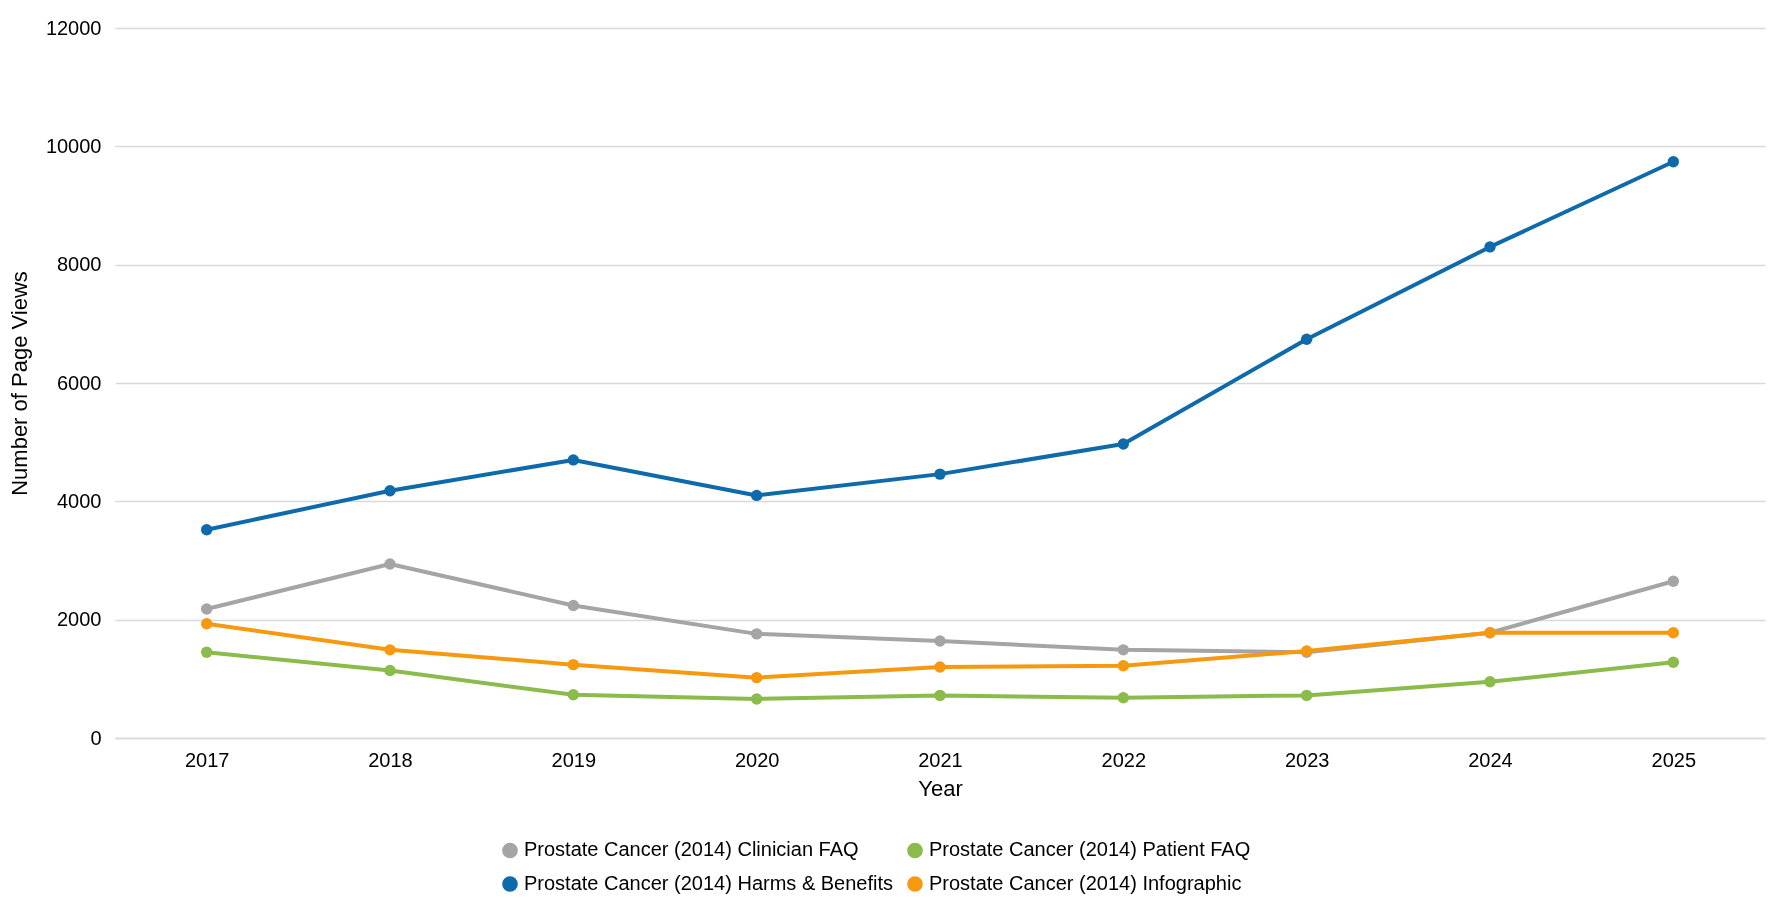 This screenshot has height=910, width=1791. What do you see at coordinates (757, 759) in the screenshot?
I see `x-tick-label: 2020` at bounding box center [757, 759].